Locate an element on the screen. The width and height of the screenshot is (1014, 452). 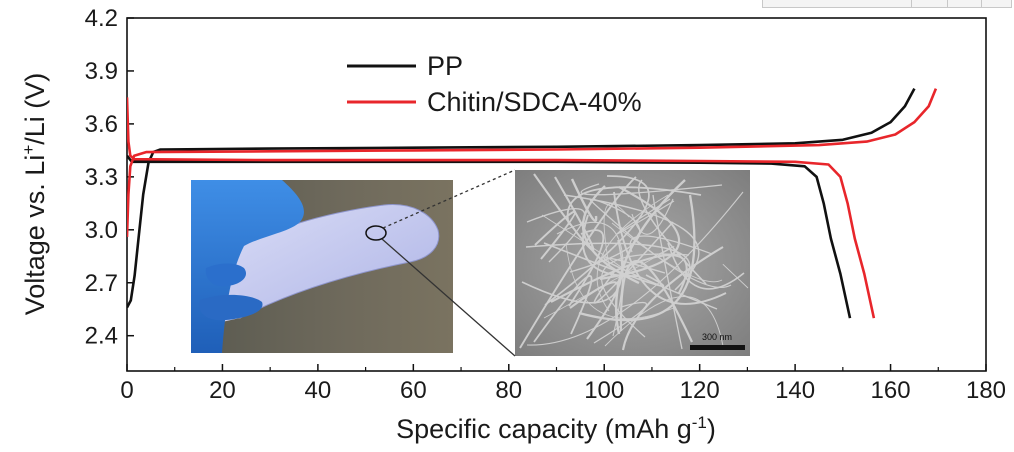
x-tick-label: 180 is located at coordinates (986, 390).